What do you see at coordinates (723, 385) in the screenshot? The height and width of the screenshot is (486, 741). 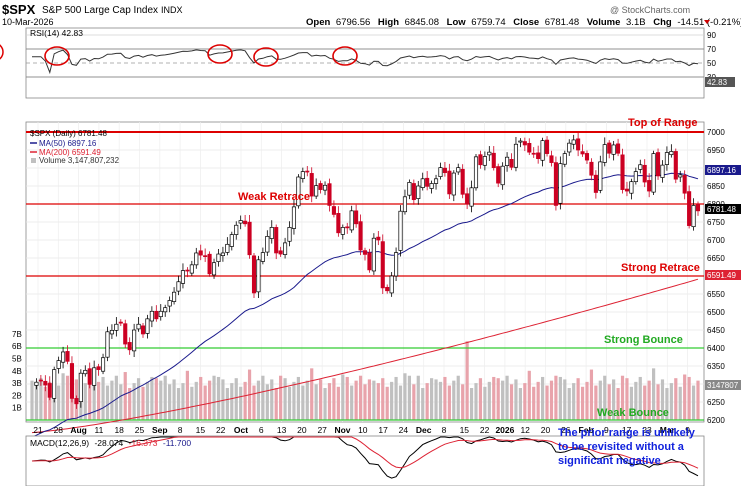 I see `volume-tag-text: 3147807` at bounding box center [723, 385].